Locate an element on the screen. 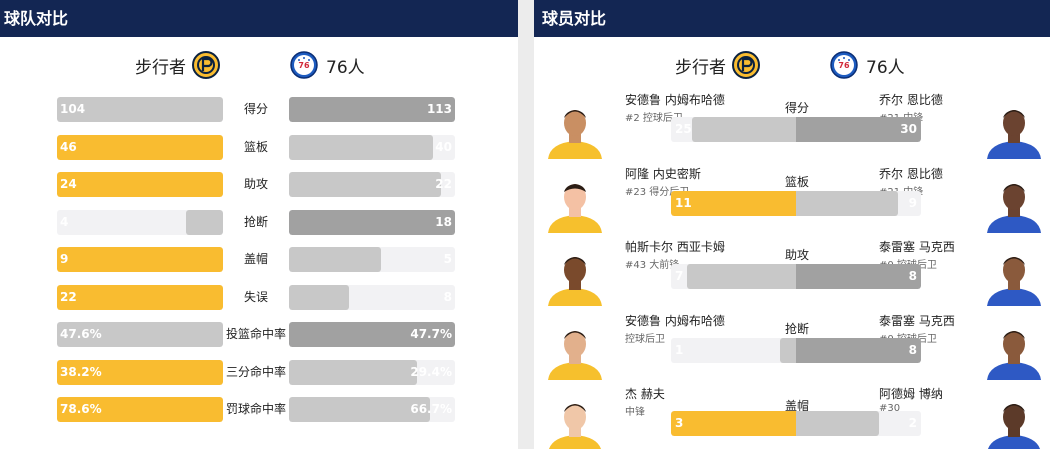  right-player-position: #30 is located at coordinates (890, 408).